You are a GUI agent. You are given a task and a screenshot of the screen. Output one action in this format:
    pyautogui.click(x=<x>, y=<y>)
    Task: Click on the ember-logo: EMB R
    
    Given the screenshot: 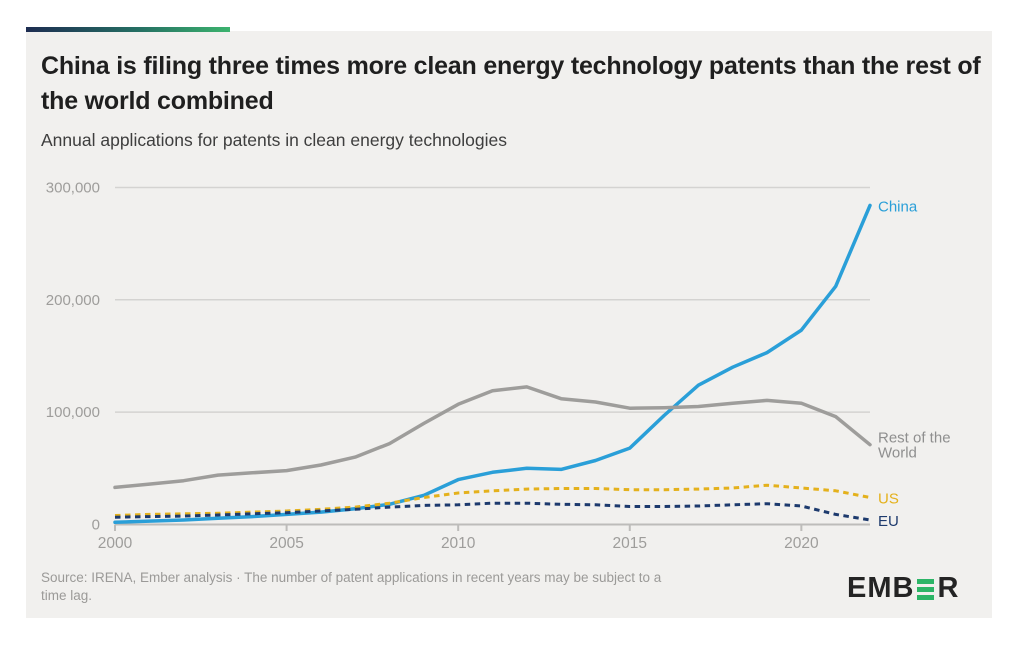 What is the action you would take?
    pyautogui.click(x=903, y=588)
    